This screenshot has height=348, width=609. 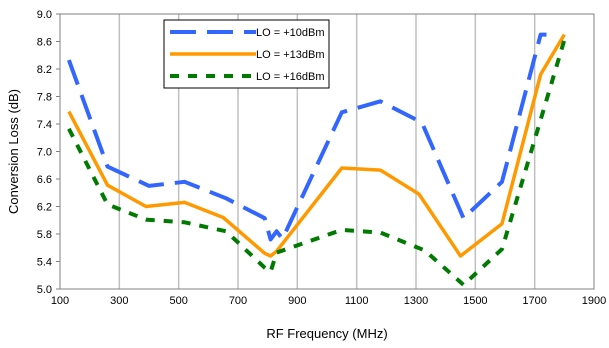 I want to click on x-tick-label: 1900, so click(x=594, y=301).